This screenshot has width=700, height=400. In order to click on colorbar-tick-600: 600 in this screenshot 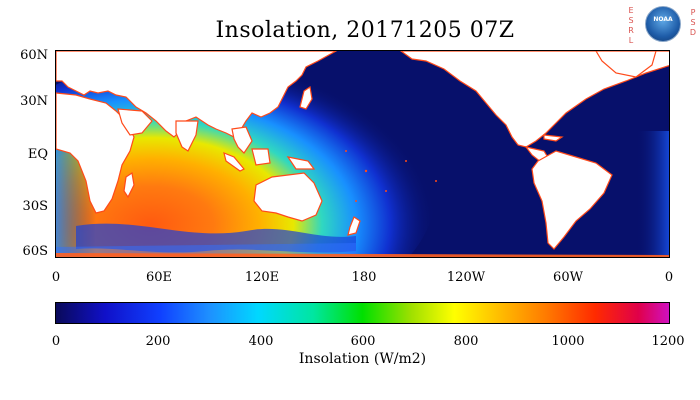, I will do `click(363, 341)`.